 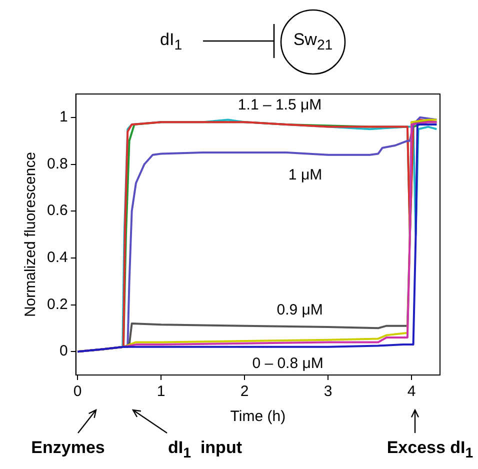 What do you see at coordinates (430, 450) in the screenshot?
I see `text: Excess dI$_{1}$` at bounding box center [430, 450].